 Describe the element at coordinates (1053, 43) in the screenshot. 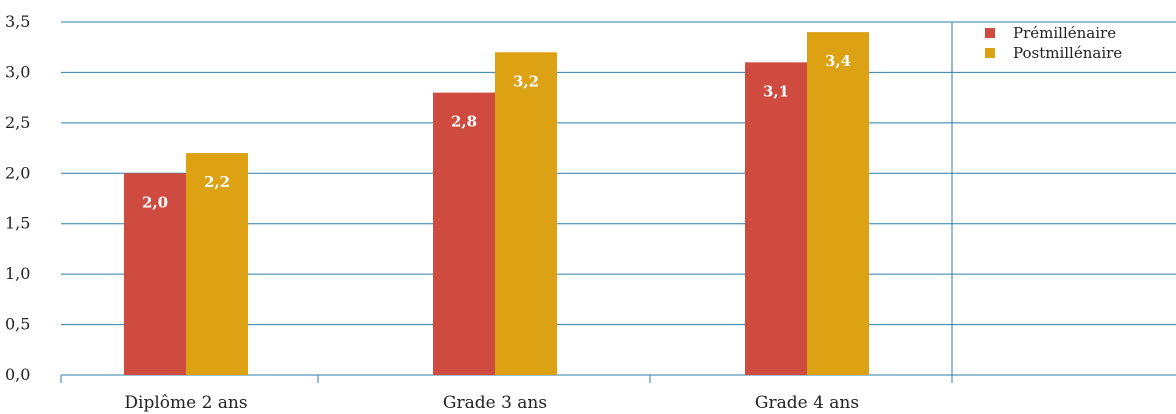

I see `legend: Prémillénaire Postmillénaire` at that location.